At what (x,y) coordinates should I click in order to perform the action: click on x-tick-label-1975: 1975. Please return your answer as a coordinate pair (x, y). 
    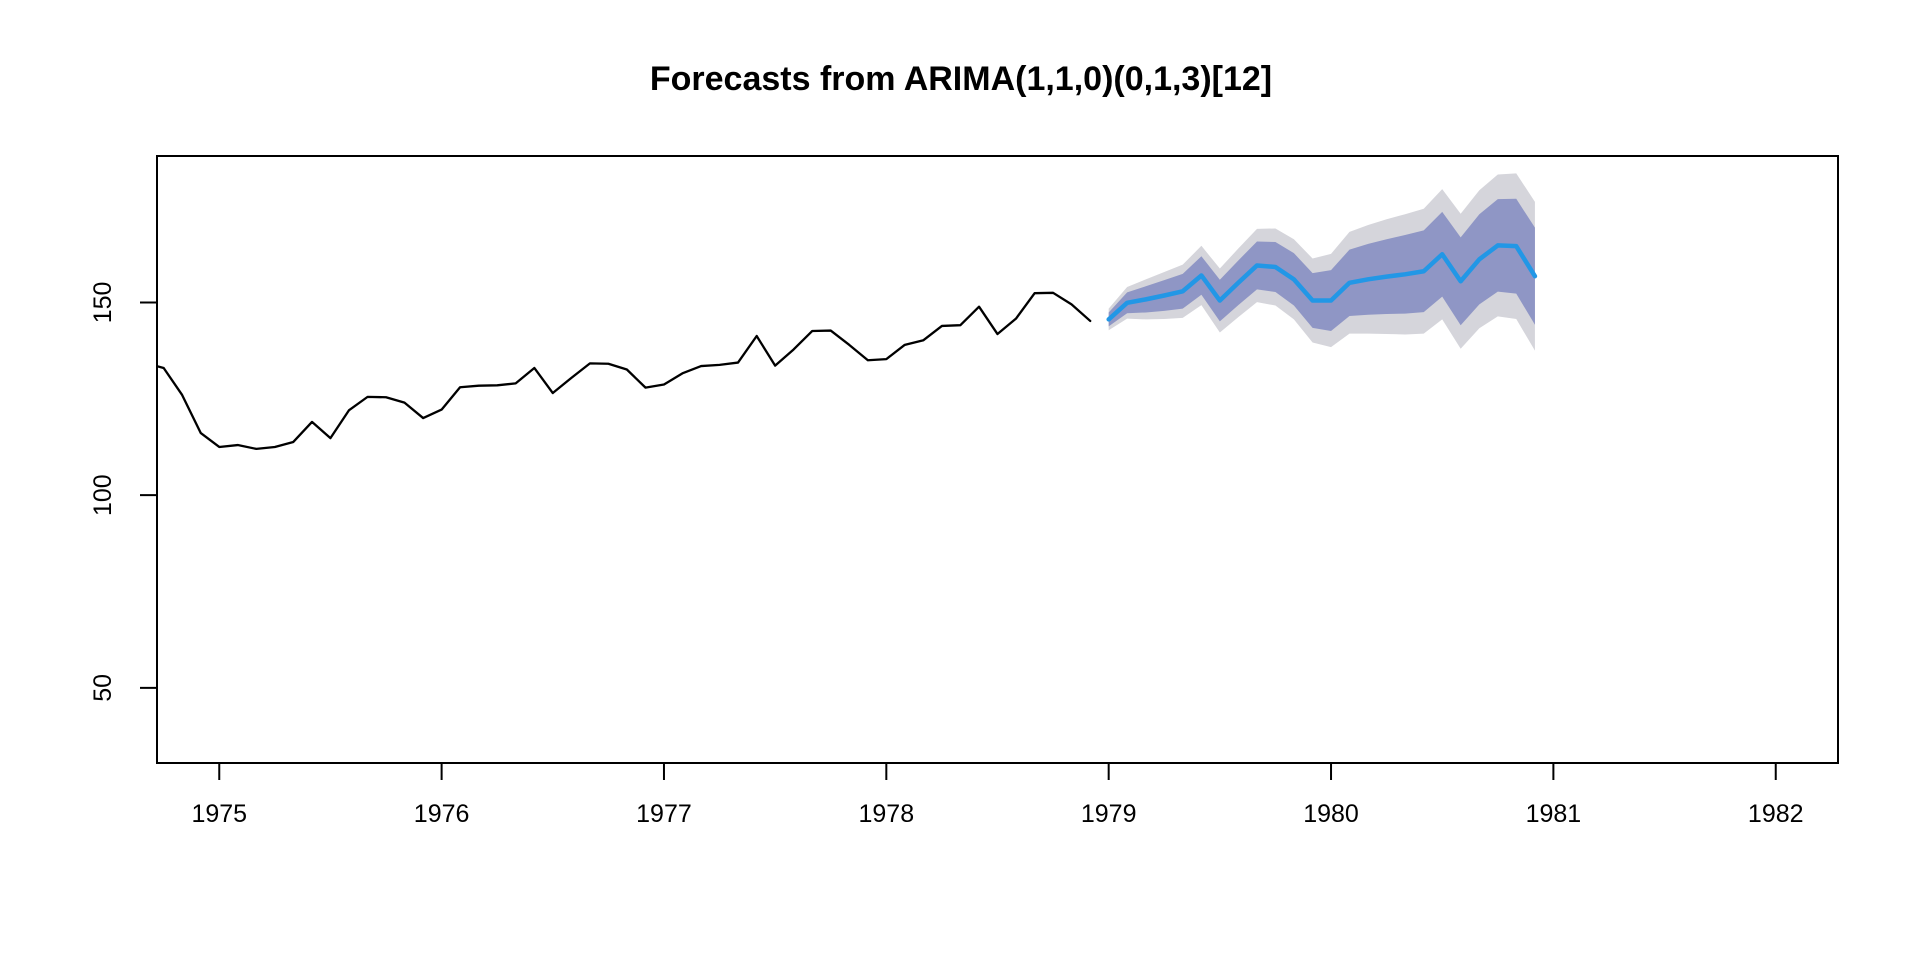
    Looking at the image, I should click on (219, 814).